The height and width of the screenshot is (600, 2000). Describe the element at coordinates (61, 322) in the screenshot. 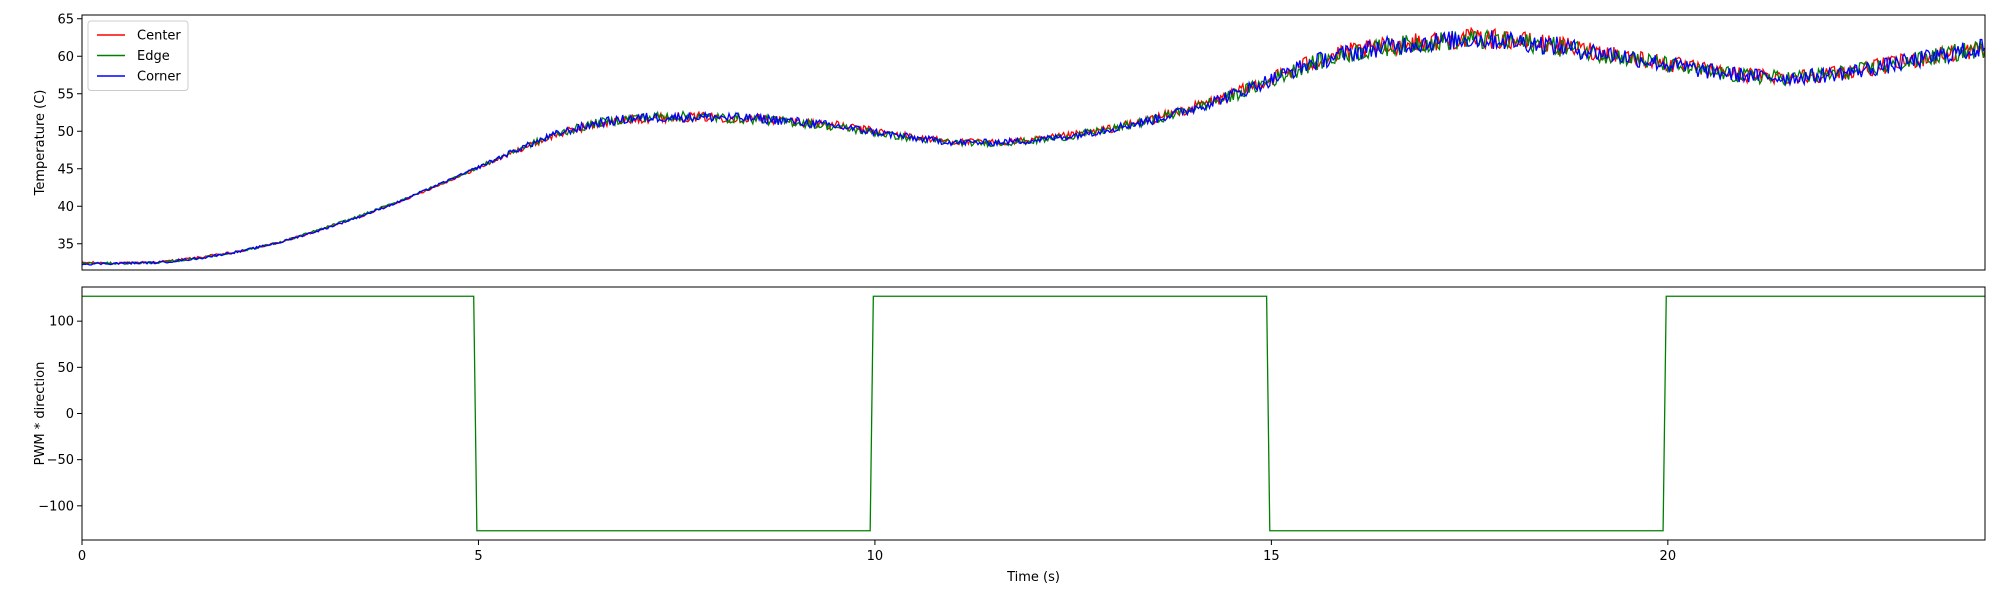

I see `y-tick-label: 100` at that location.